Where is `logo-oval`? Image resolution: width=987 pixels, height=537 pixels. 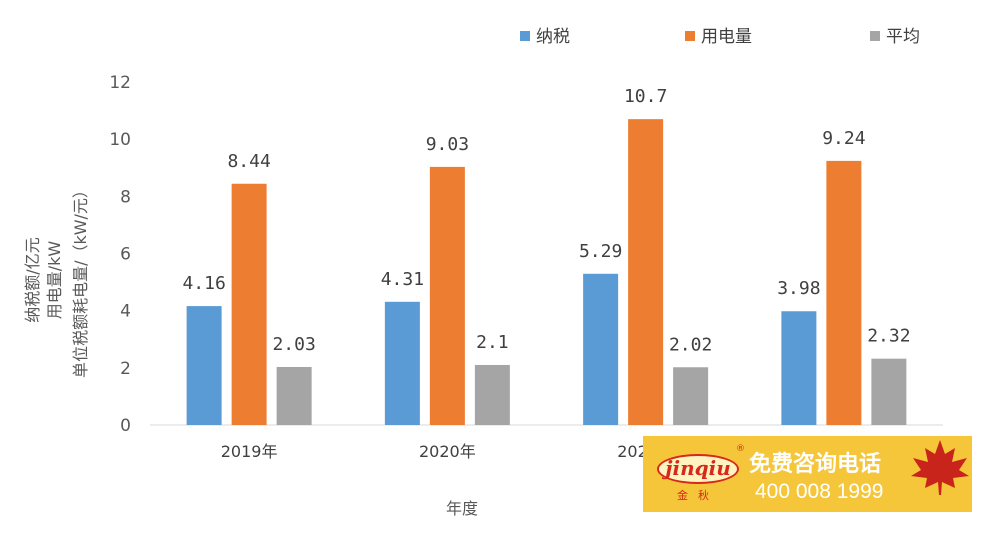 logo-oval is located at coordinates (698, 469).